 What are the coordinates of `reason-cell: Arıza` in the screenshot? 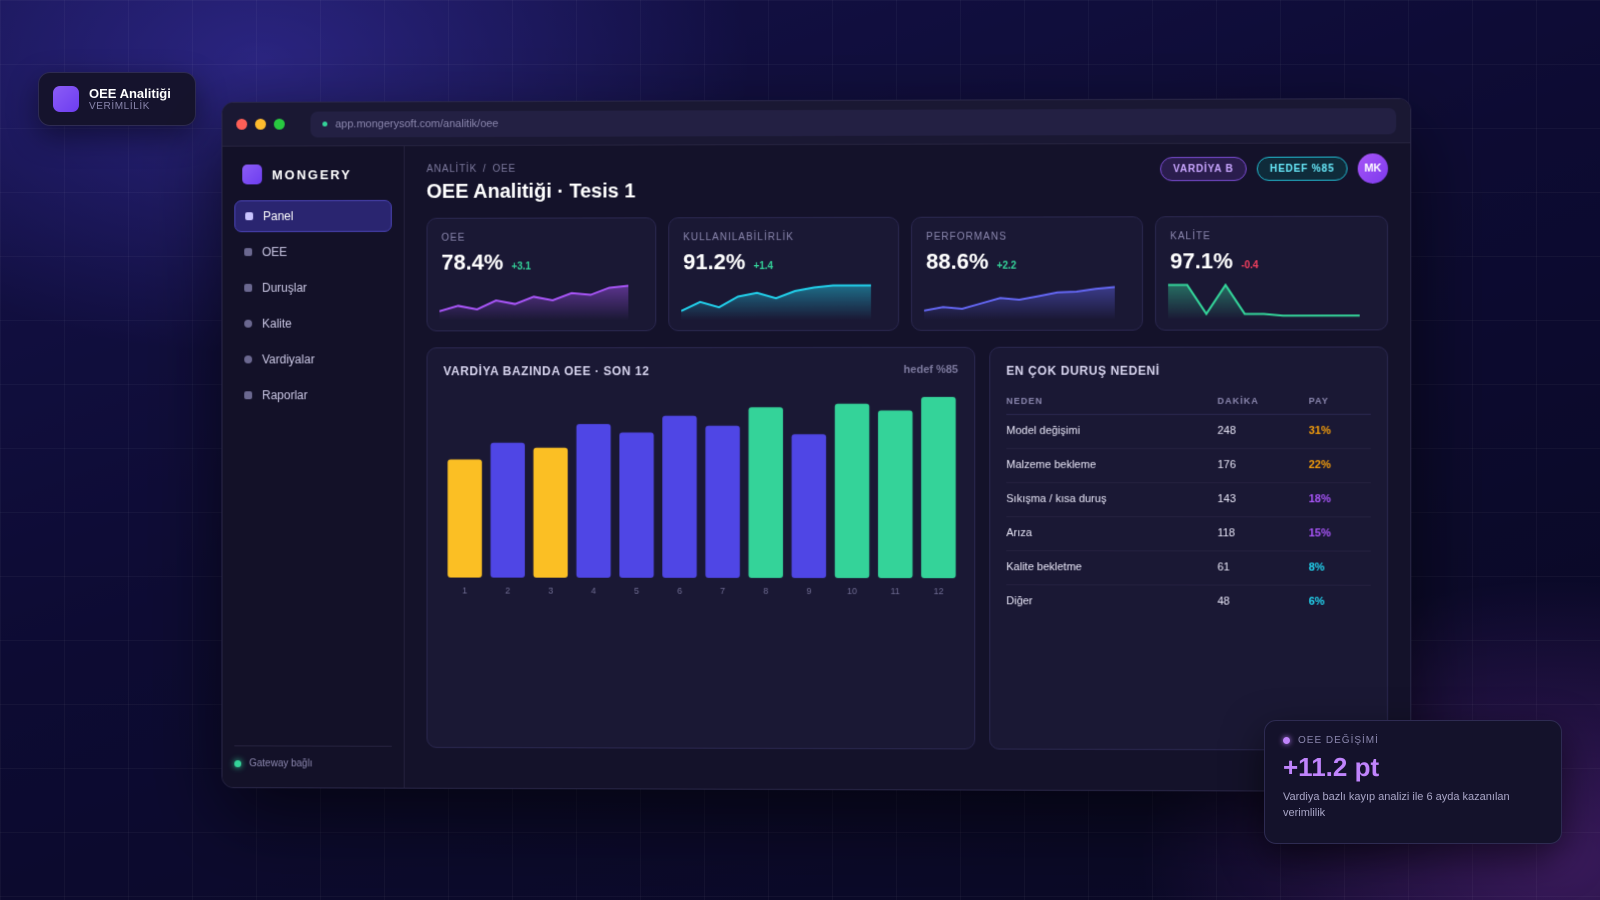 It's located at (1111, 534).